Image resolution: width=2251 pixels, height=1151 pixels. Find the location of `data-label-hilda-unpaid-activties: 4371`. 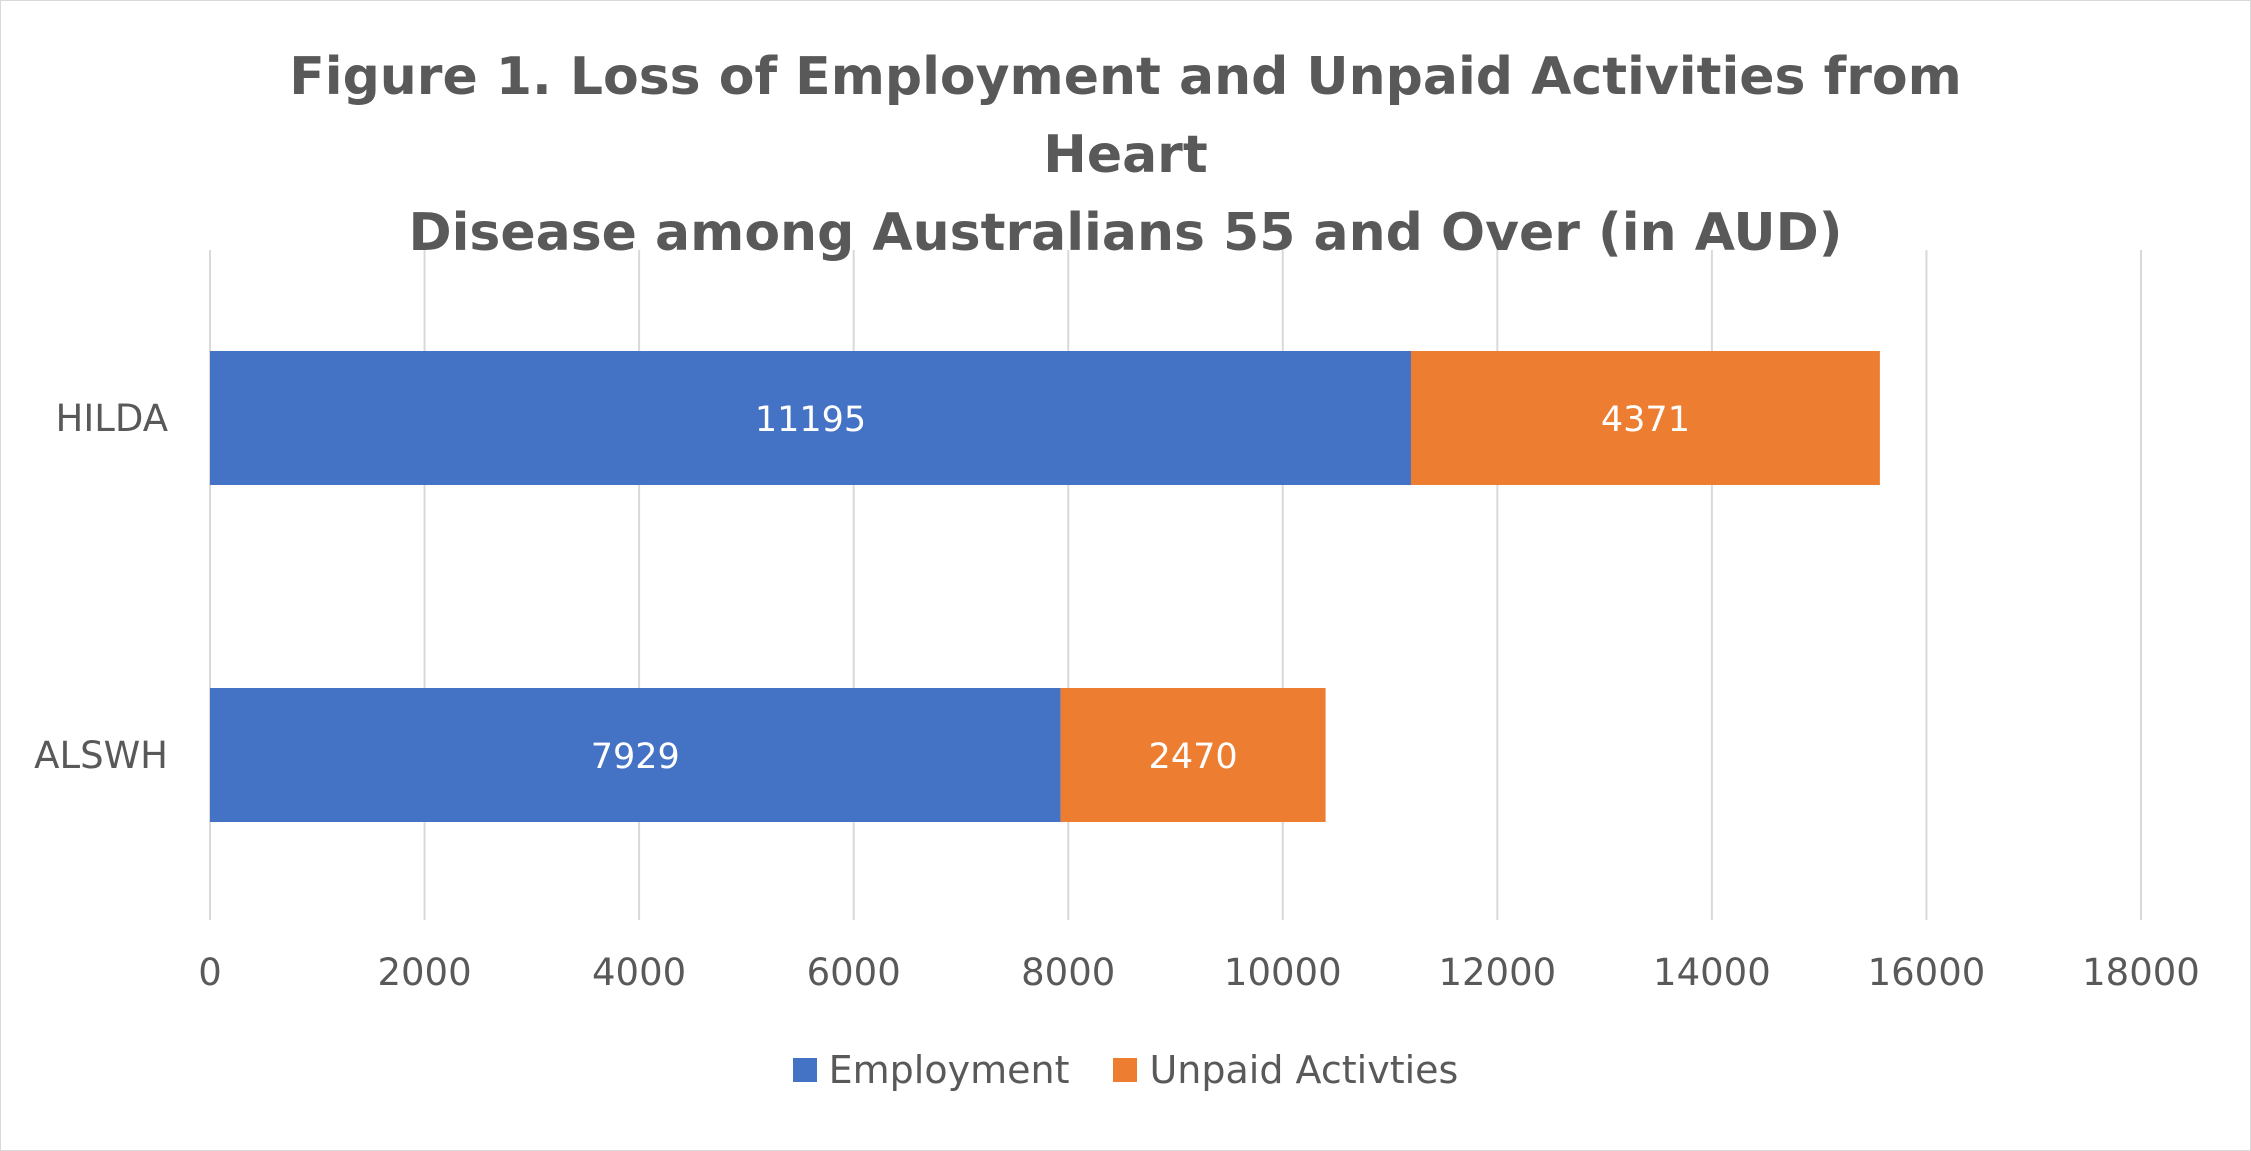

data-label-hilda-unpaid-activties: 4371 is located at coordinates (1645, 420).